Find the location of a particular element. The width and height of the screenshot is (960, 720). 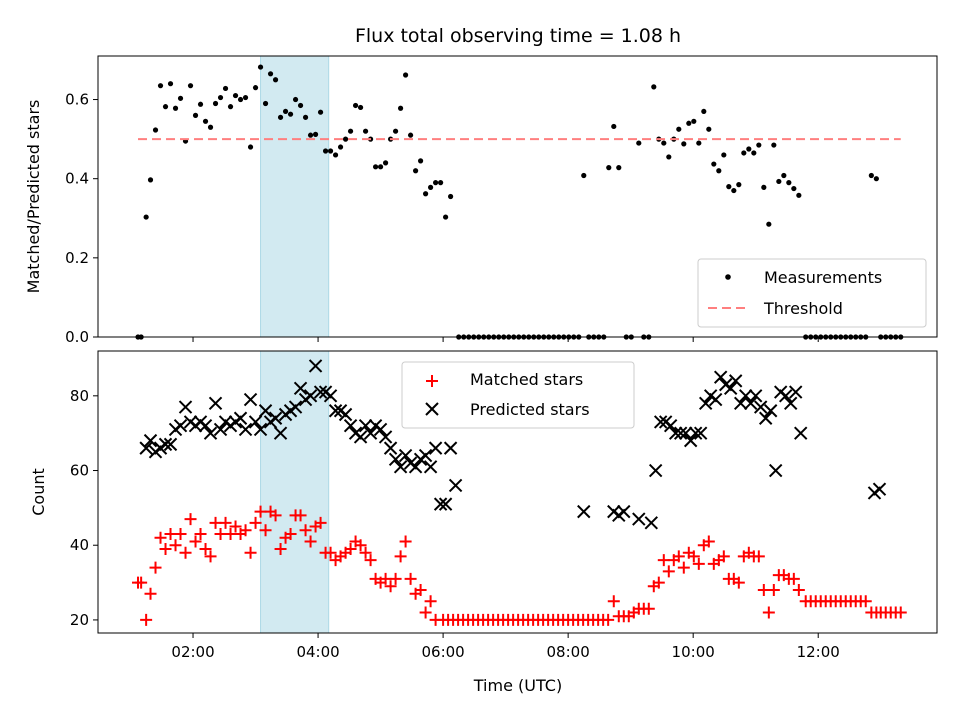

x-tick-label: 02:00 is located at coordinates (192, 652).